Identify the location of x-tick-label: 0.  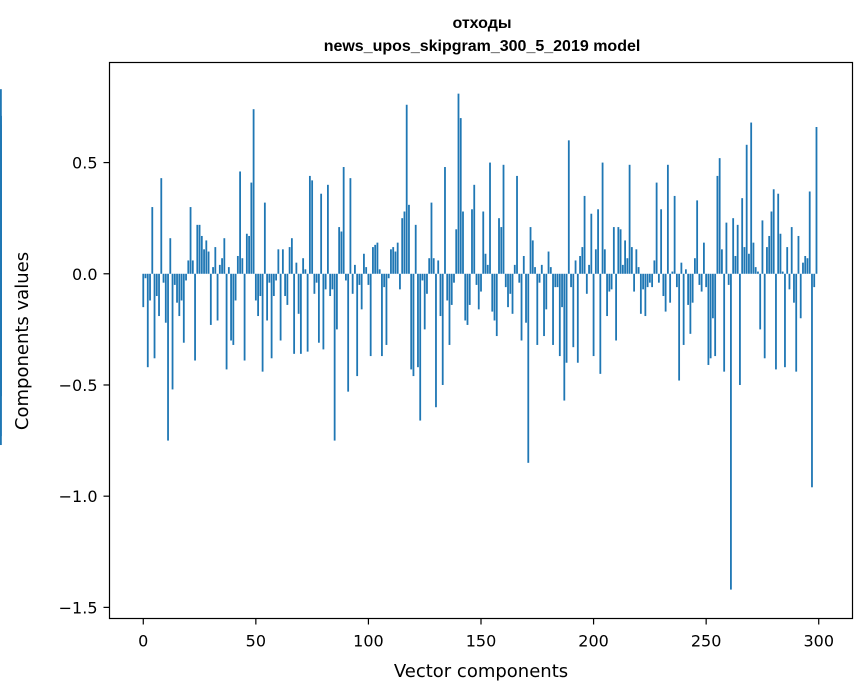
(143, 641).